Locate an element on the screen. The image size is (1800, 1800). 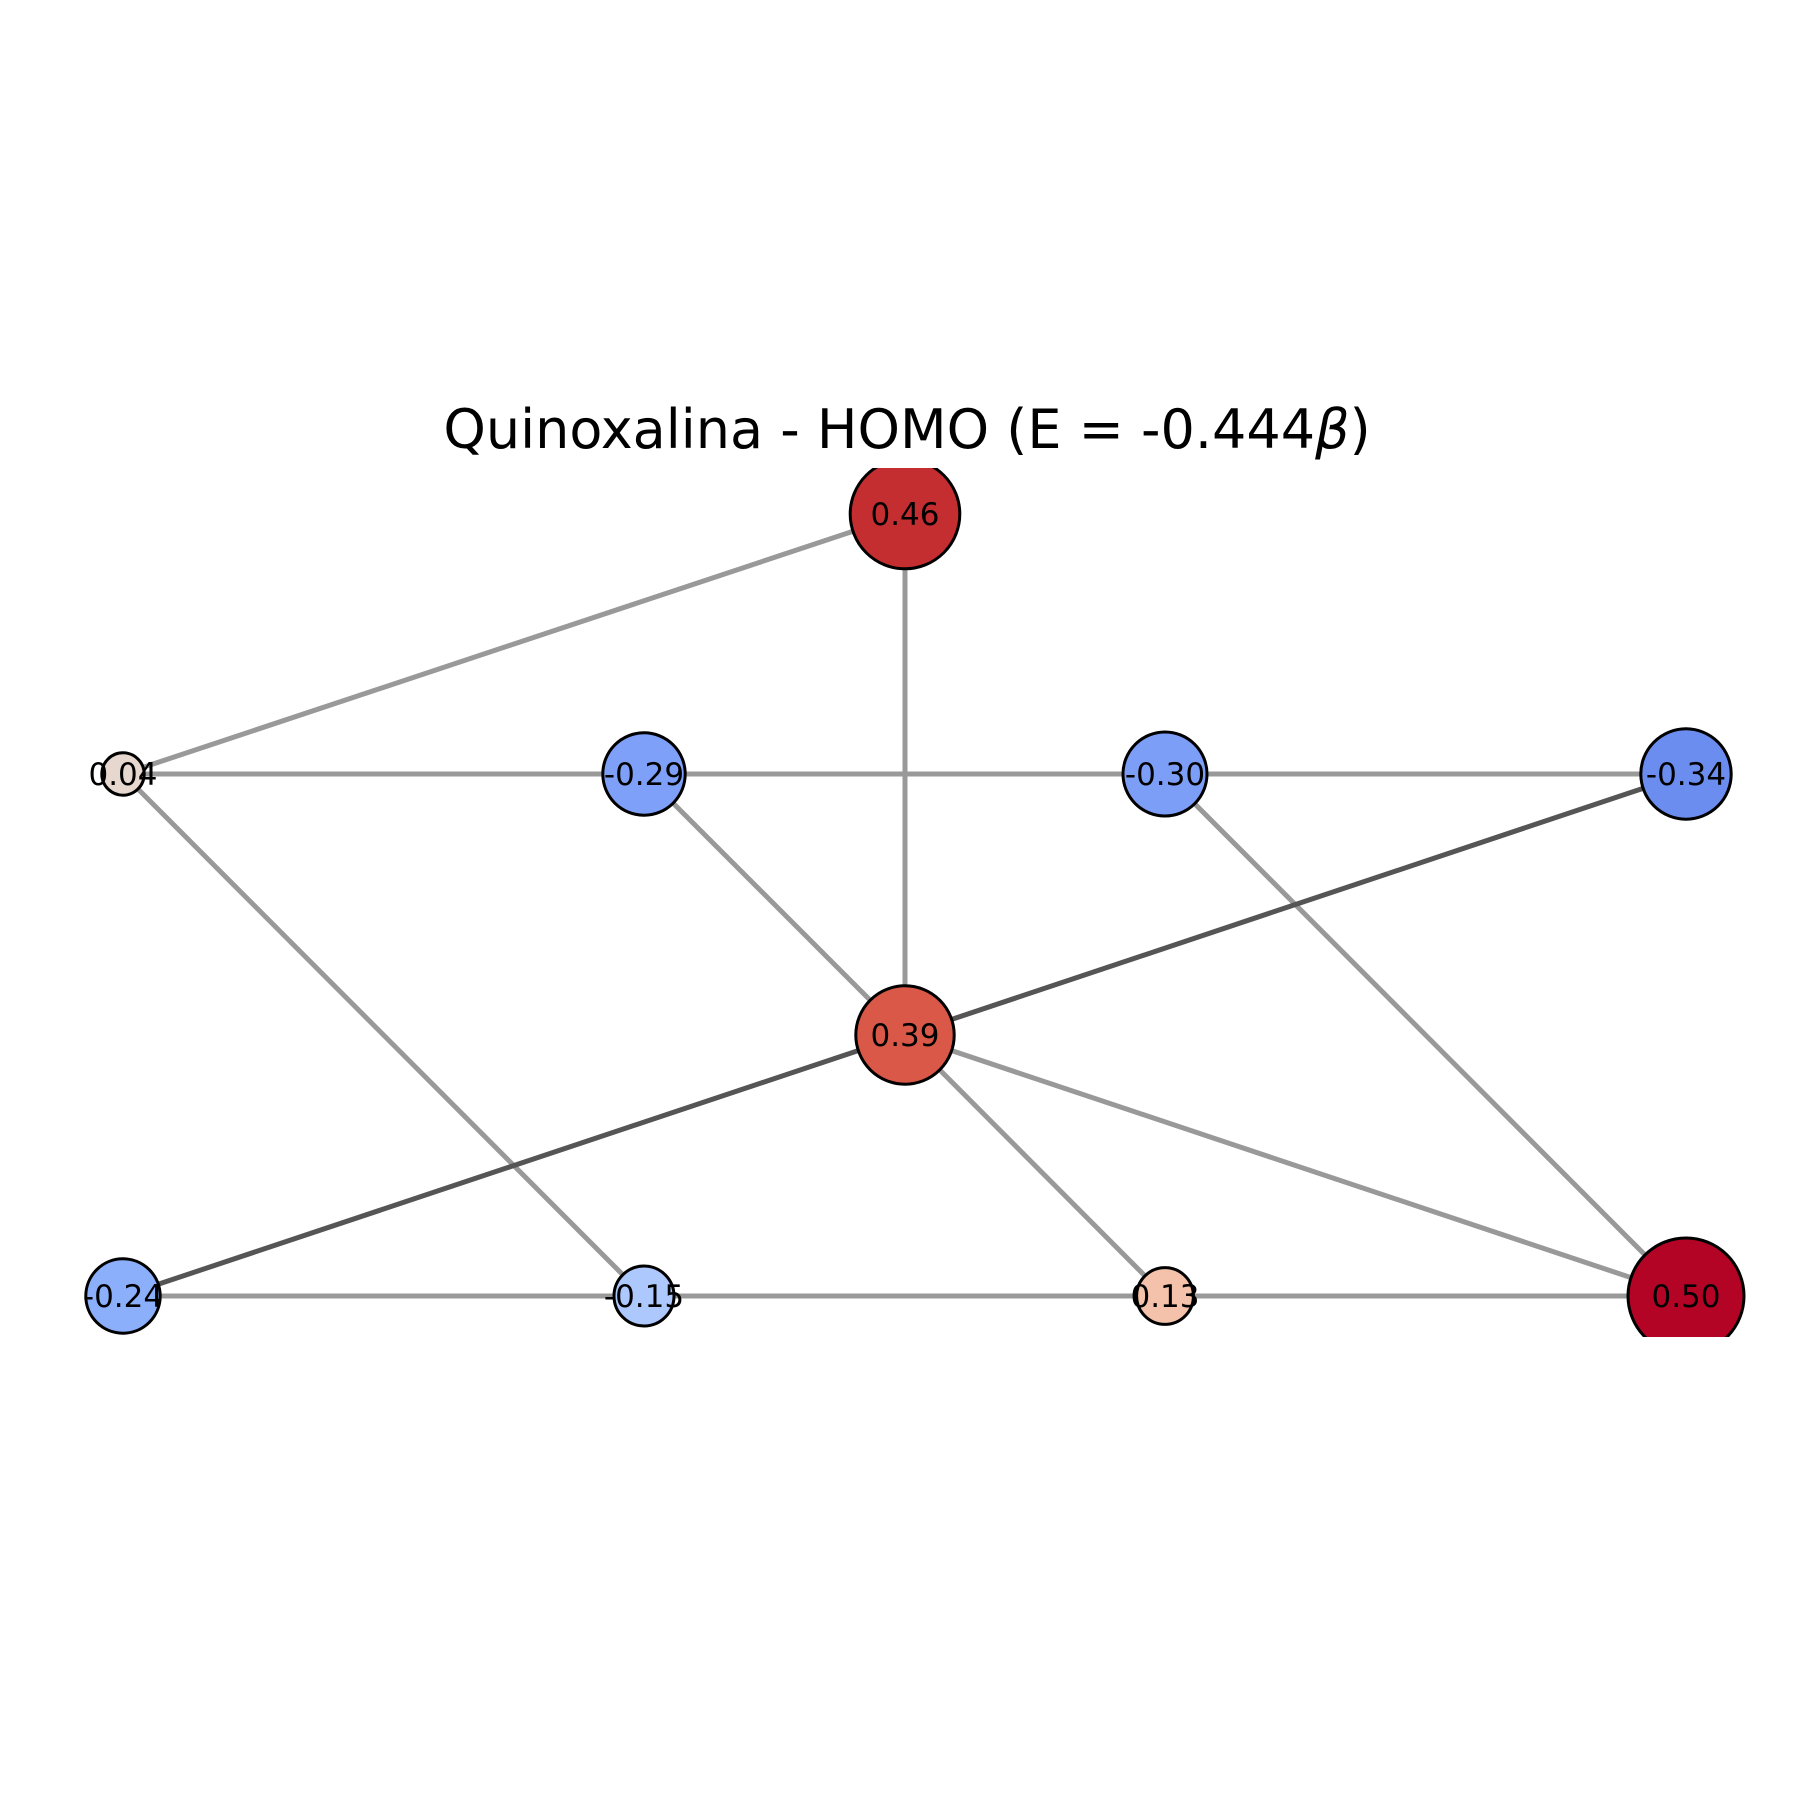
atom-node-n8: -0.15 is located at coordinates (644, 1296).